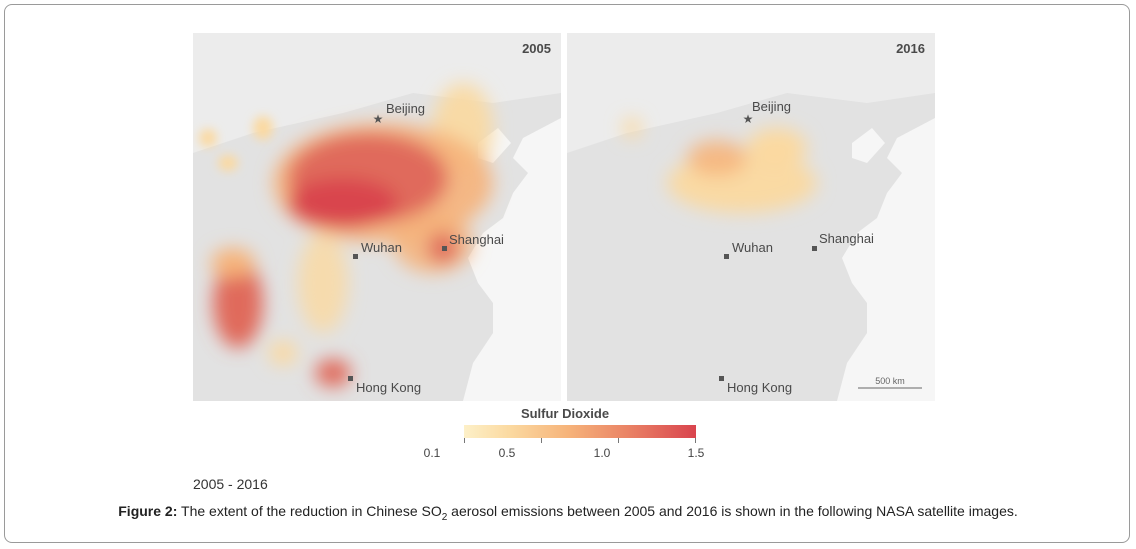 This screenshot has height=549, width=1136. What do you see at coordinates (432, 453) in the screenshot?
I see `legend-tick-label: 0.1` at bounding box center [432, 453].